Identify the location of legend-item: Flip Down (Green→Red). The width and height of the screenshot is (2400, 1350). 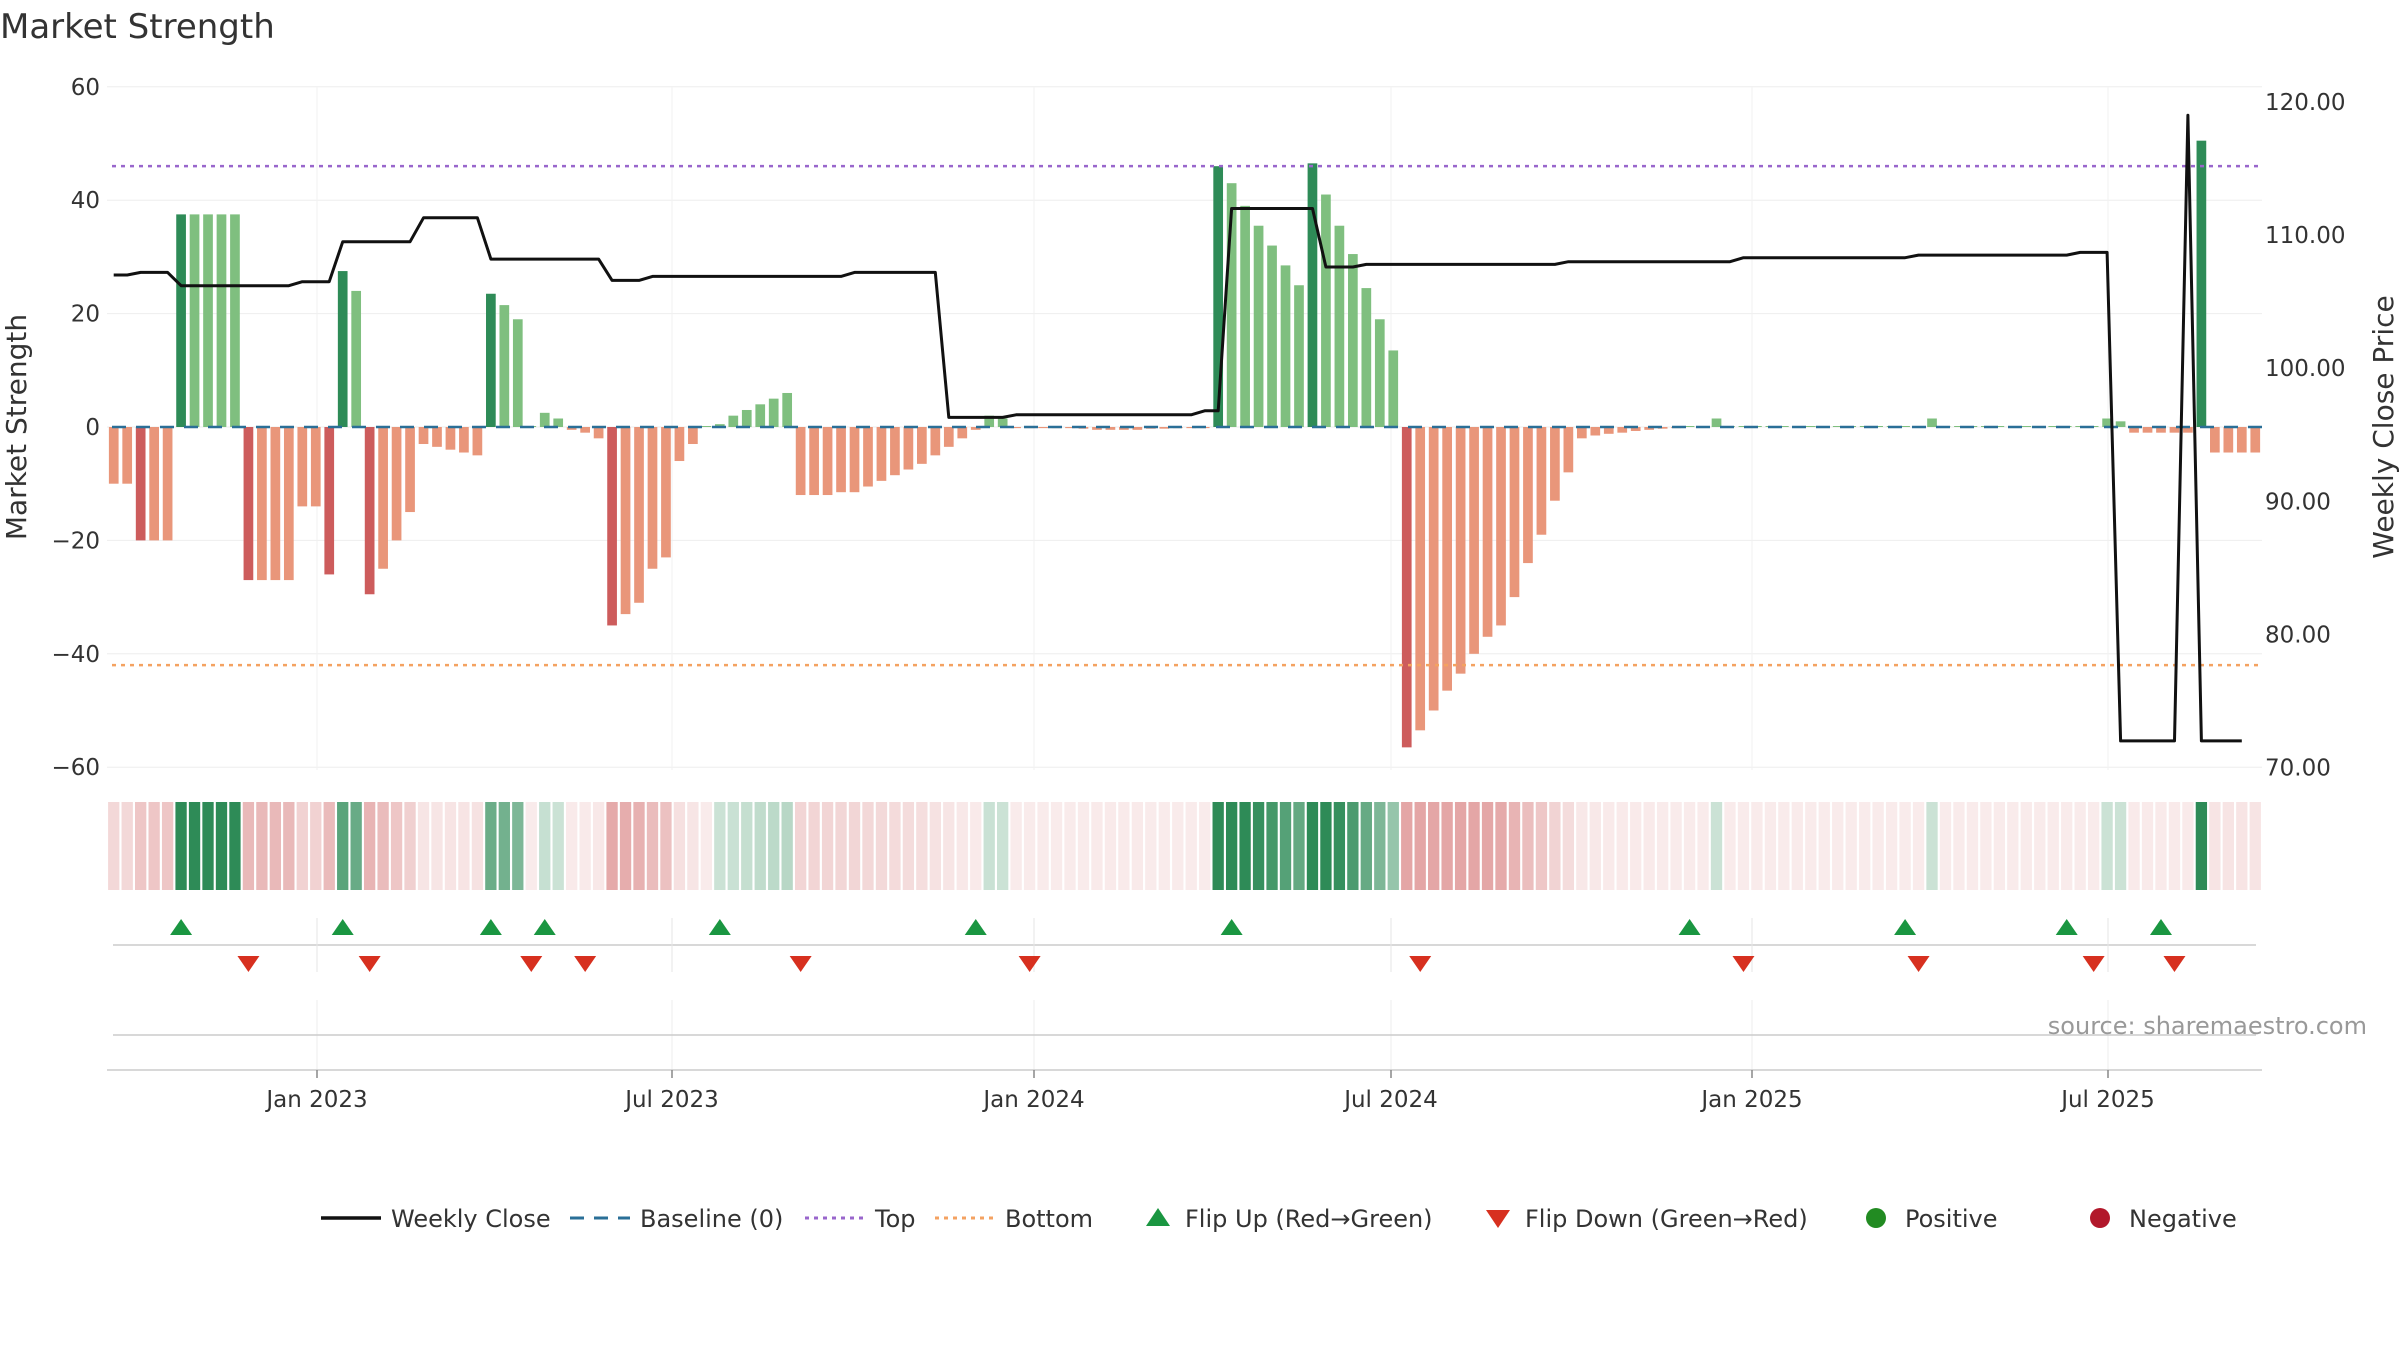
(1647, 1219).